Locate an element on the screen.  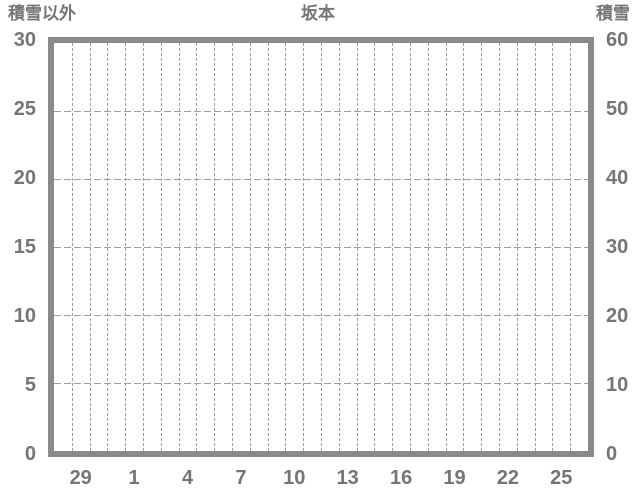
right-axis-title: 積雪 is located at coordinates (613, 13).